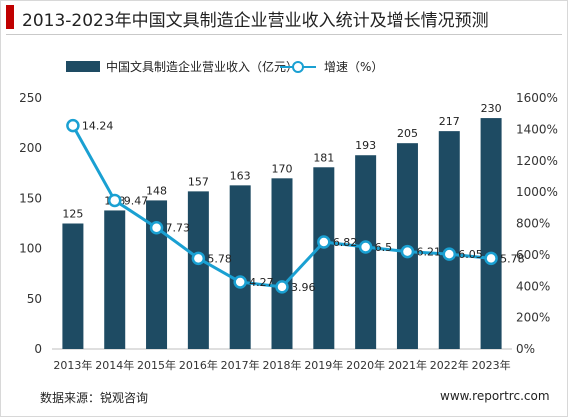  Describe the element at coordinates (428, 252) in the screenshot. I see `growth-value-label: 6.21` at that location.